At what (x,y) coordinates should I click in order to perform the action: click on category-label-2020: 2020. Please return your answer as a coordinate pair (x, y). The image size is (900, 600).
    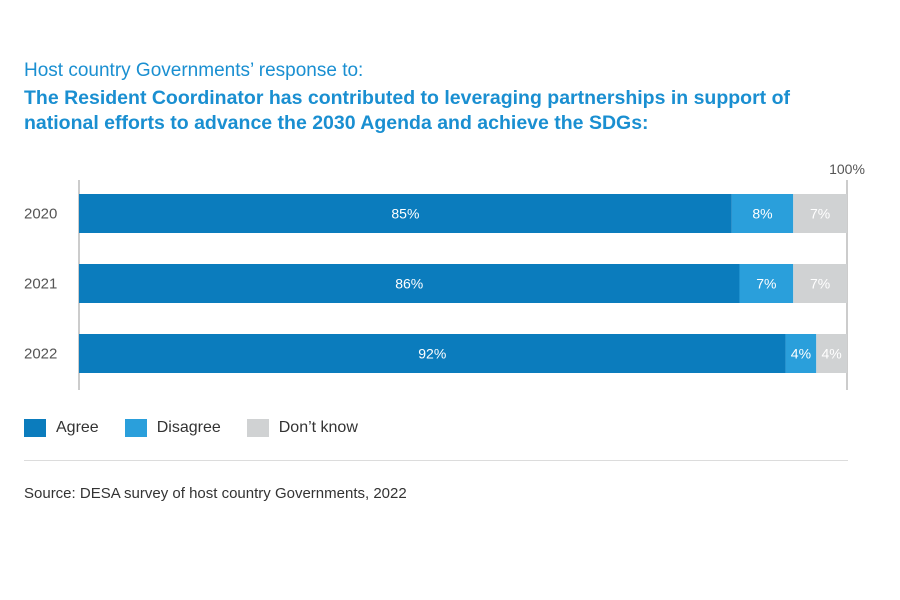
    Looking at the image, I should click on (40, 214).